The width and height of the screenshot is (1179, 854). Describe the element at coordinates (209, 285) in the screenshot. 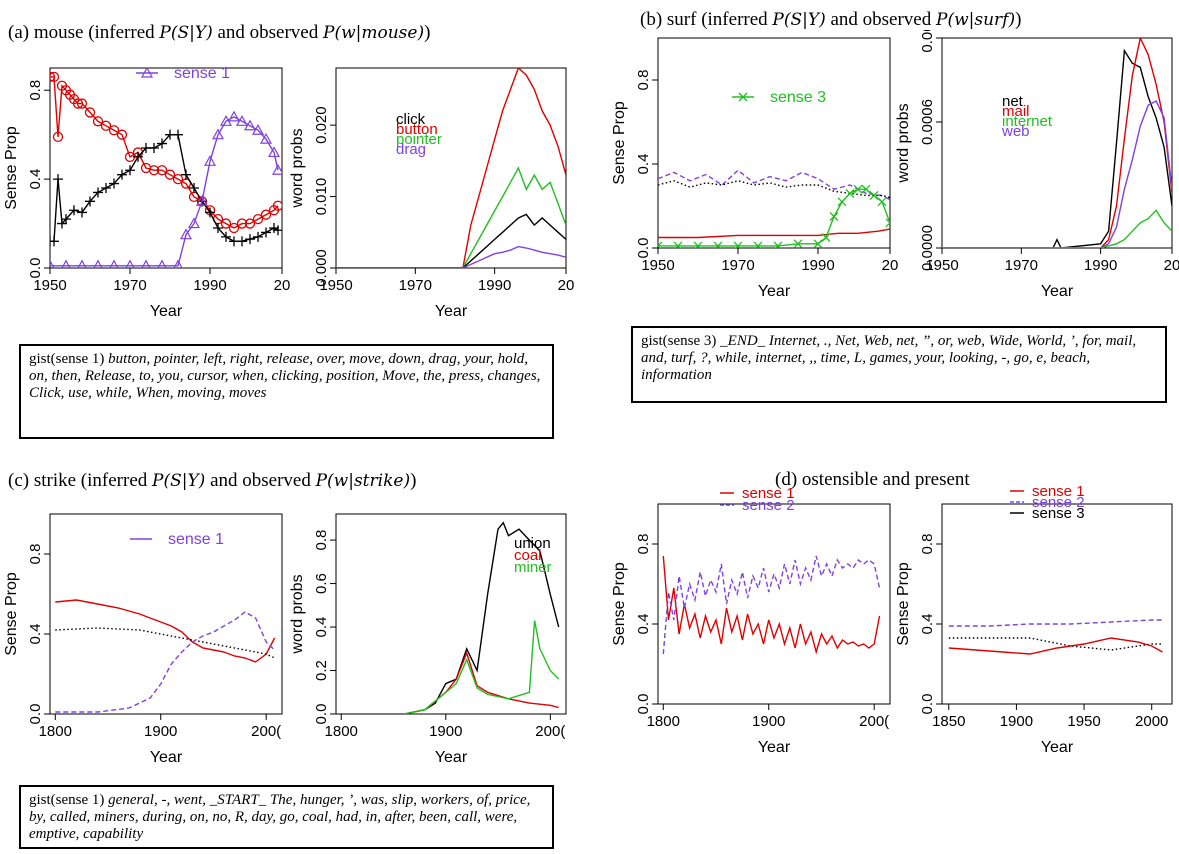

I see `x-tick-label: 1990` at that location.